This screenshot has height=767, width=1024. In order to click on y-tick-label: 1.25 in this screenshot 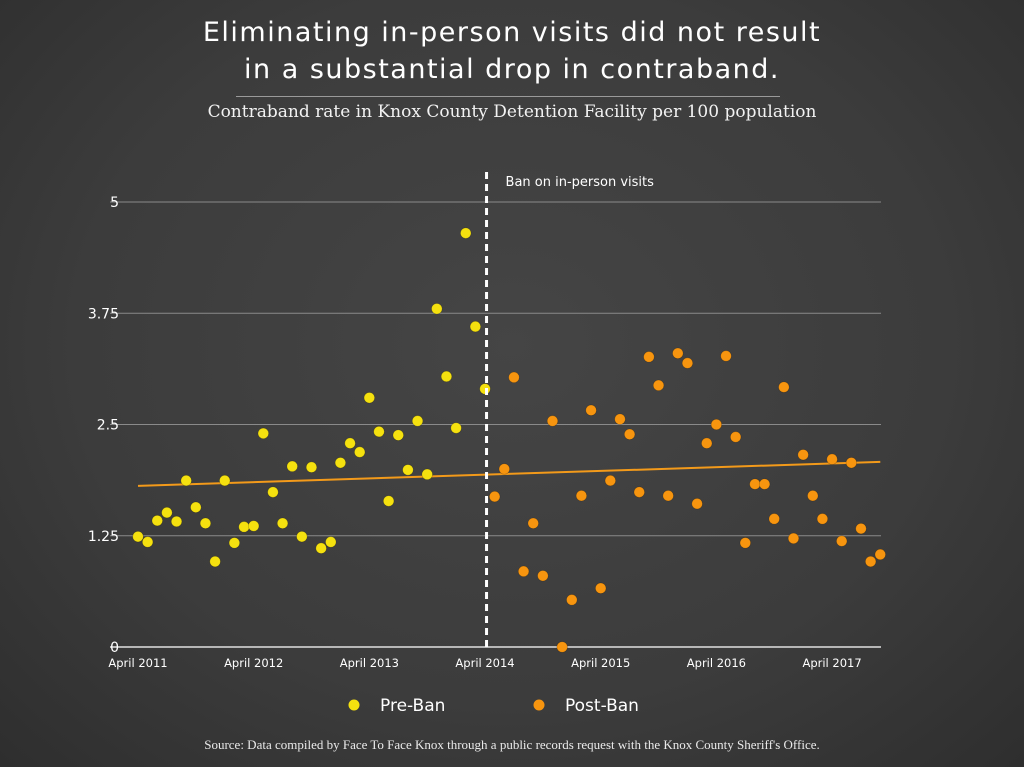, I will do `click(103, 537)`.